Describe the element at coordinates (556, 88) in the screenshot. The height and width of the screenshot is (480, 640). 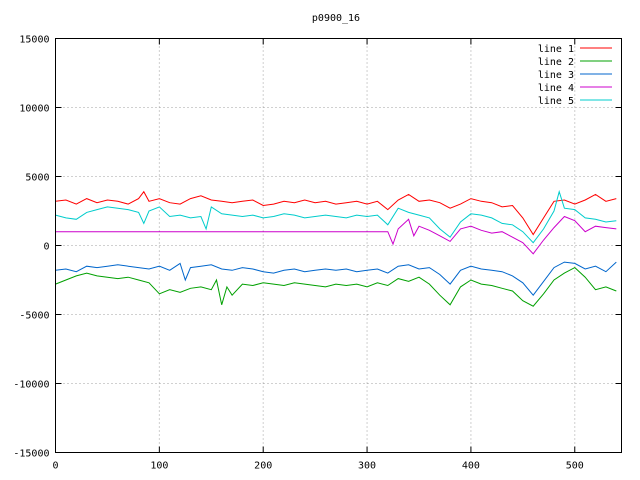
I see `legend-label: line 4` at that location.